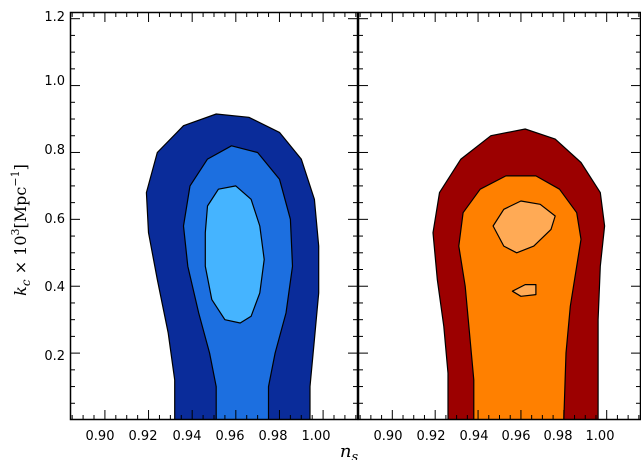 The image size is (641, 460). Describe the element at coordinates (54, 17) in the screenshot. I see `y-tick-label-1.2: 1.2` at that location.